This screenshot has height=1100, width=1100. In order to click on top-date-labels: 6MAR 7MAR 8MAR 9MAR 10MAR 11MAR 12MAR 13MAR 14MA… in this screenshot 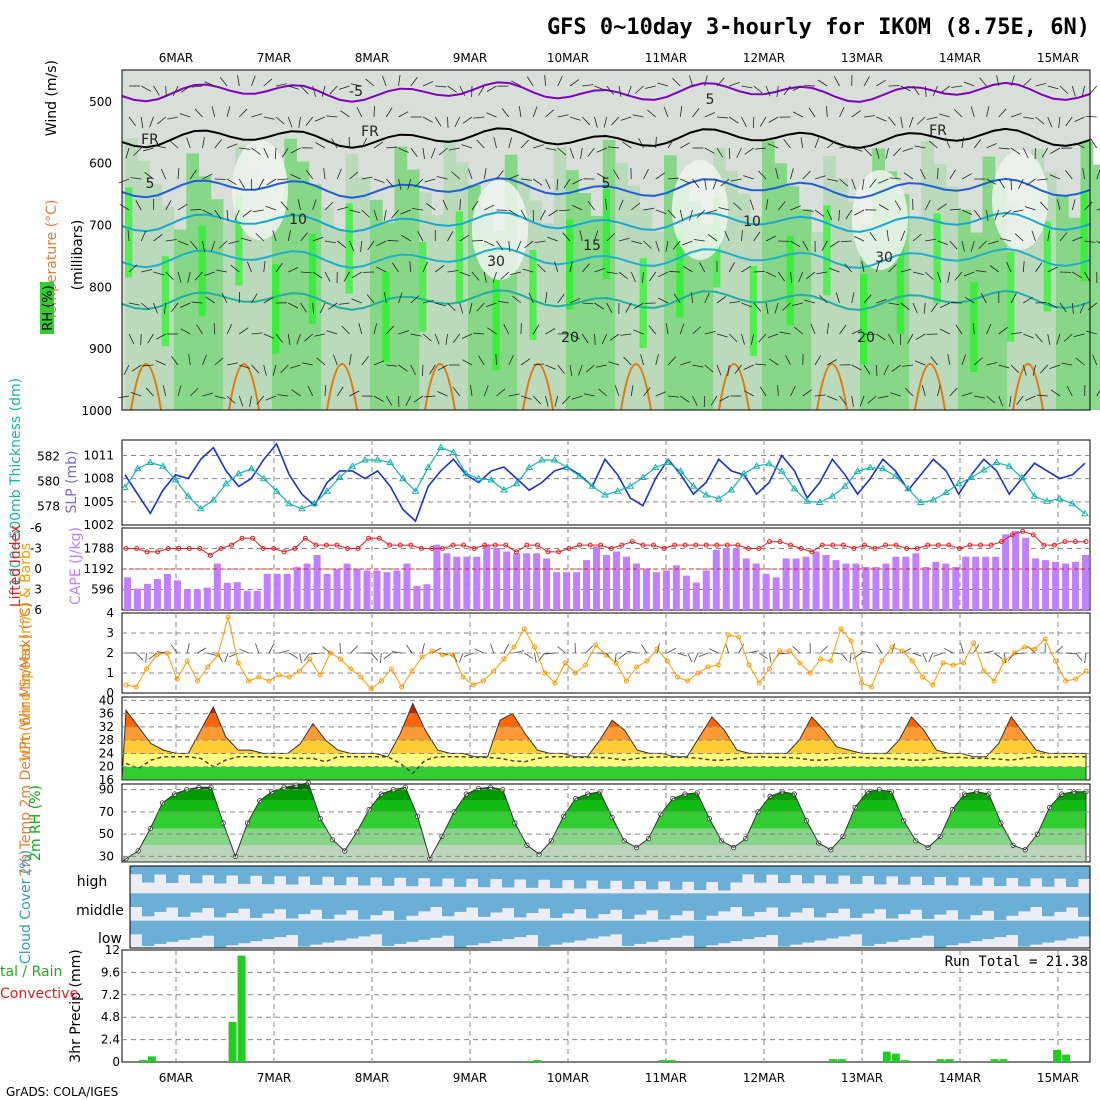, I will do `click(619, 58)`.